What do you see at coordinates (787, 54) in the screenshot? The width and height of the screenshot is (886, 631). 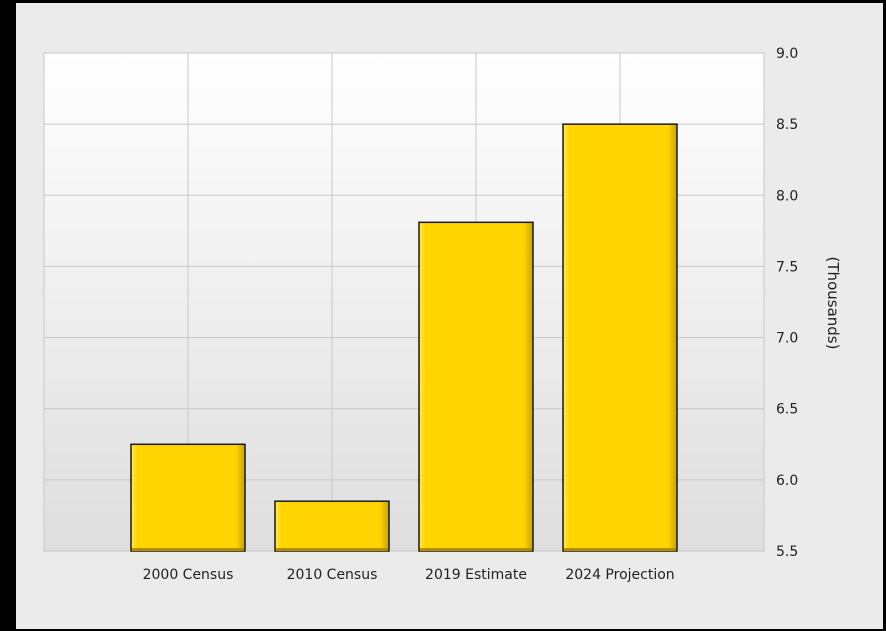 I see `y-tick-label: 9.0` at bounding box center [787, 54].